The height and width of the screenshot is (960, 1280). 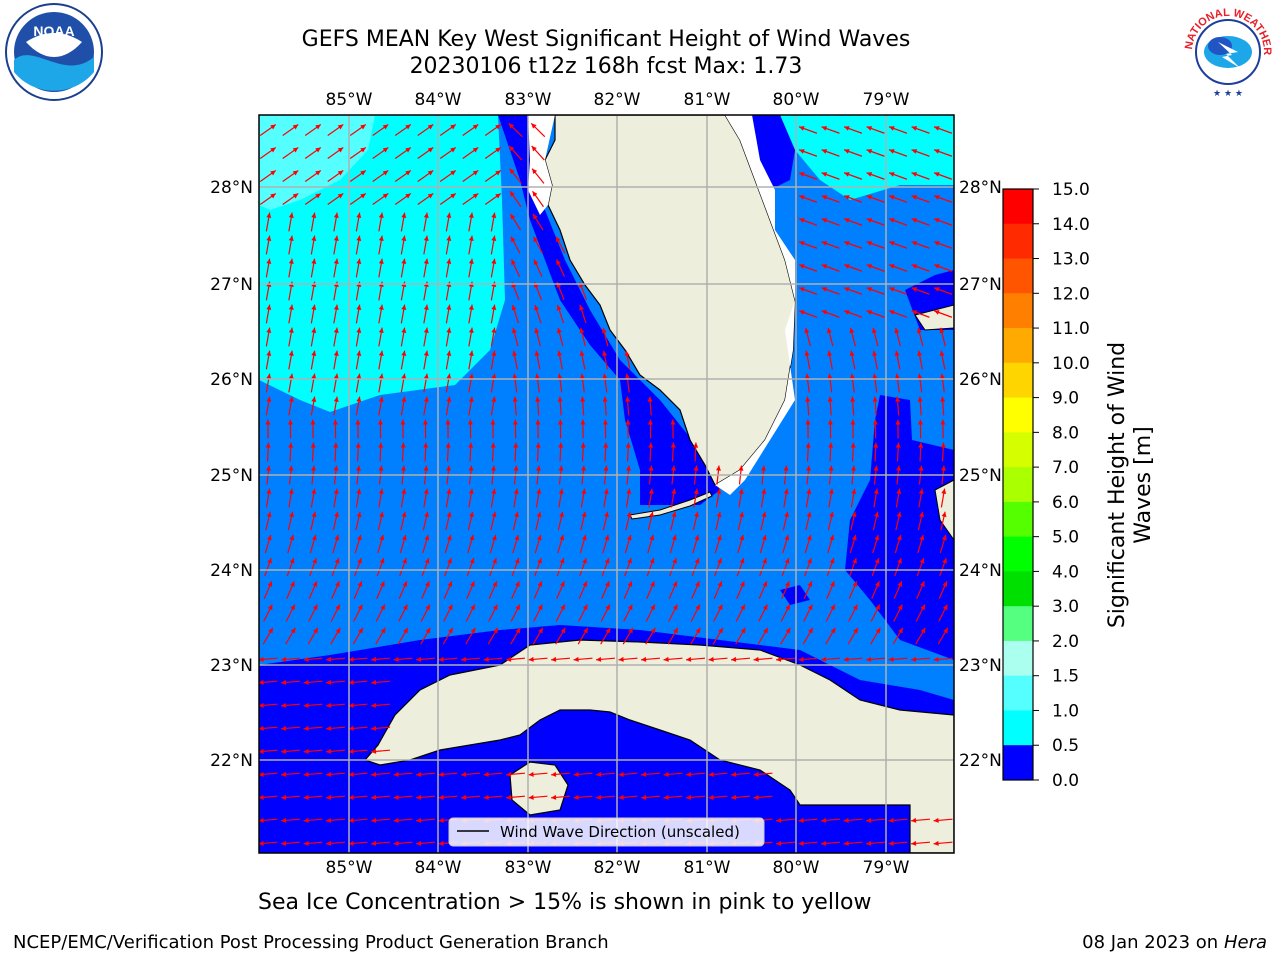 What do you see at coordinates (1071, 329) in the screenshot?
I see `colorbar-tick-label: 11.0` at bounding box center [1071, 329].